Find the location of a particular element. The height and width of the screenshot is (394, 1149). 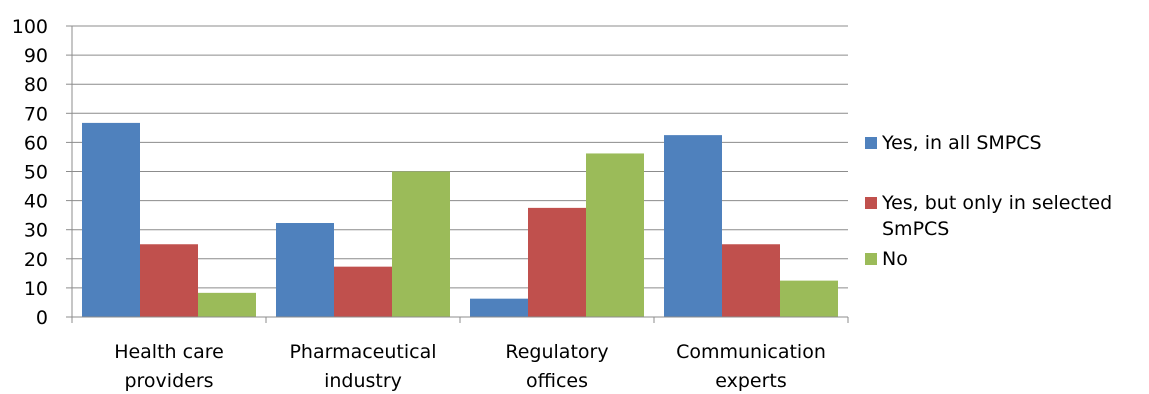

x-category-label: industry is located at coordinates (363, 381).